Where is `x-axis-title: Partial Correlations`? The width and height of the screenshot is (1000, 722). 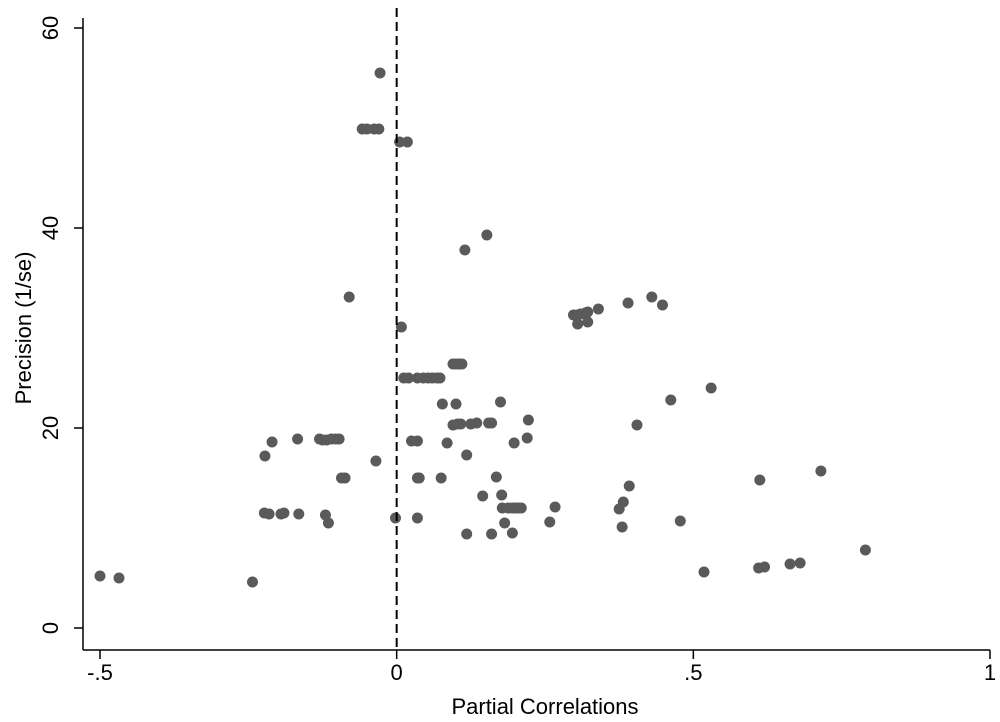 x-axis-title: Partial Correlations is located at coordinates (544, 706).